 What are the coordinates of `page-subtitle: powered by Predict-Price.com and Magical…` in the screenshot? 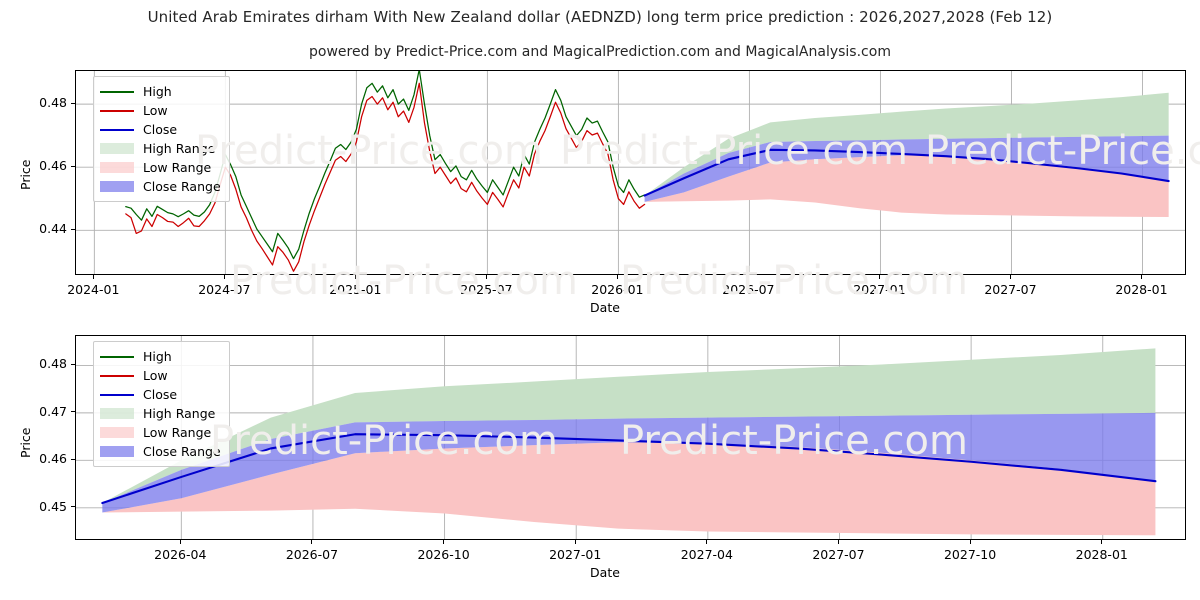 It's located at (600, 52).